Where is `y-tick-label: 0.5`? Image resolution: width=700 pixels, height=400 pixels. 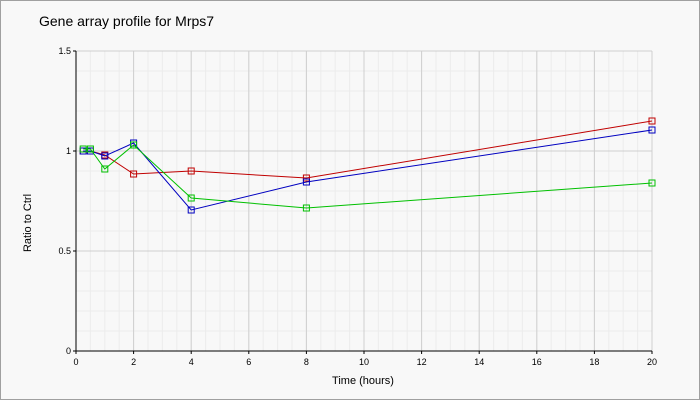
y-tick-label: 0.5 is located at coordinates (64, 251).